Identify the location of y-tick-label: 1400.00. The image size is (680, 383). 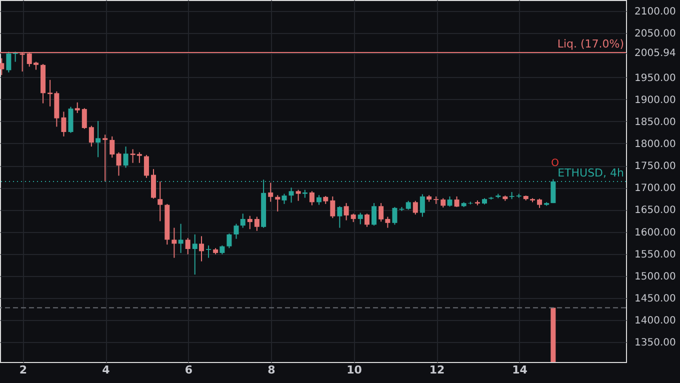
(655, 321).